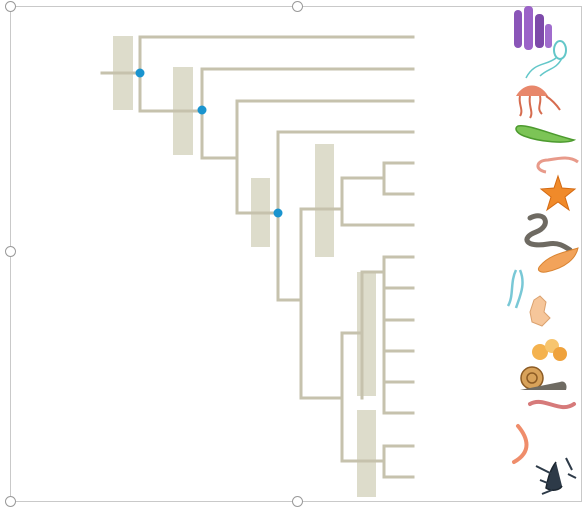 The height and width of the screenshot is (507, 582). I want to click on sponge-icon, so click(533, 28).